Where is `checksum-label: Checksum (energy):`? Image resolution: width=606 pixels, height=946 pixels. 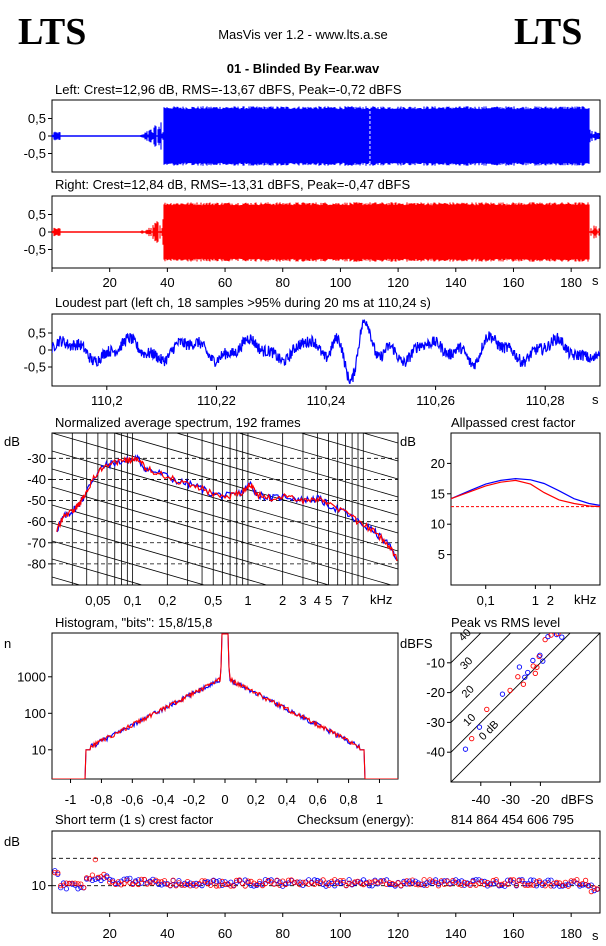 checksum-label: Checksum (energy): is located at coordinates (356, 819).